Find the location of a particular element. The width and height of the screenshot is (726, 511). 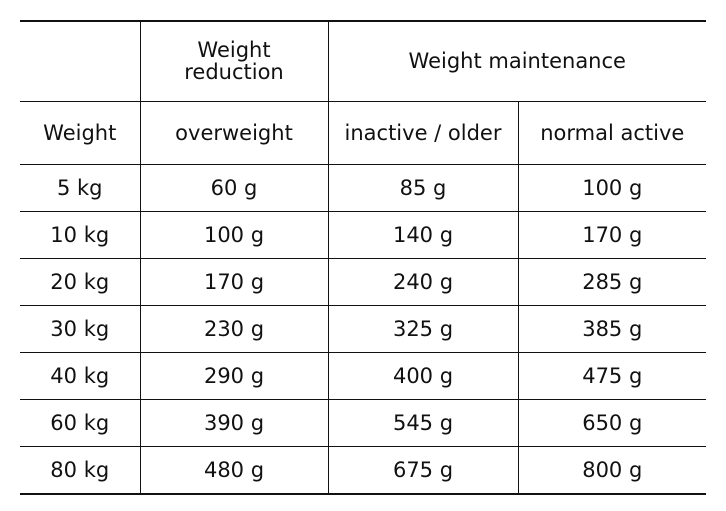

inactive-older-cell: 400 g is located at coordinates (422, 376).